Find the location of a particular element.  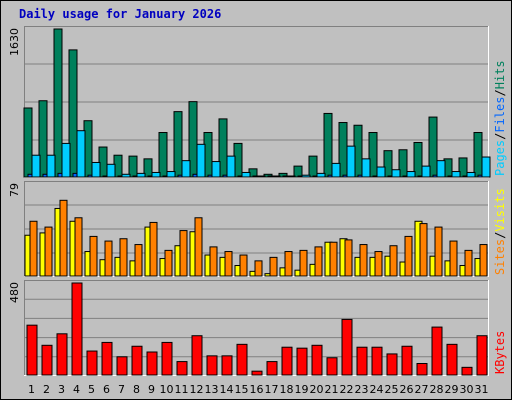

x-label-day-18: 18 is located at coordinates (287, 389).